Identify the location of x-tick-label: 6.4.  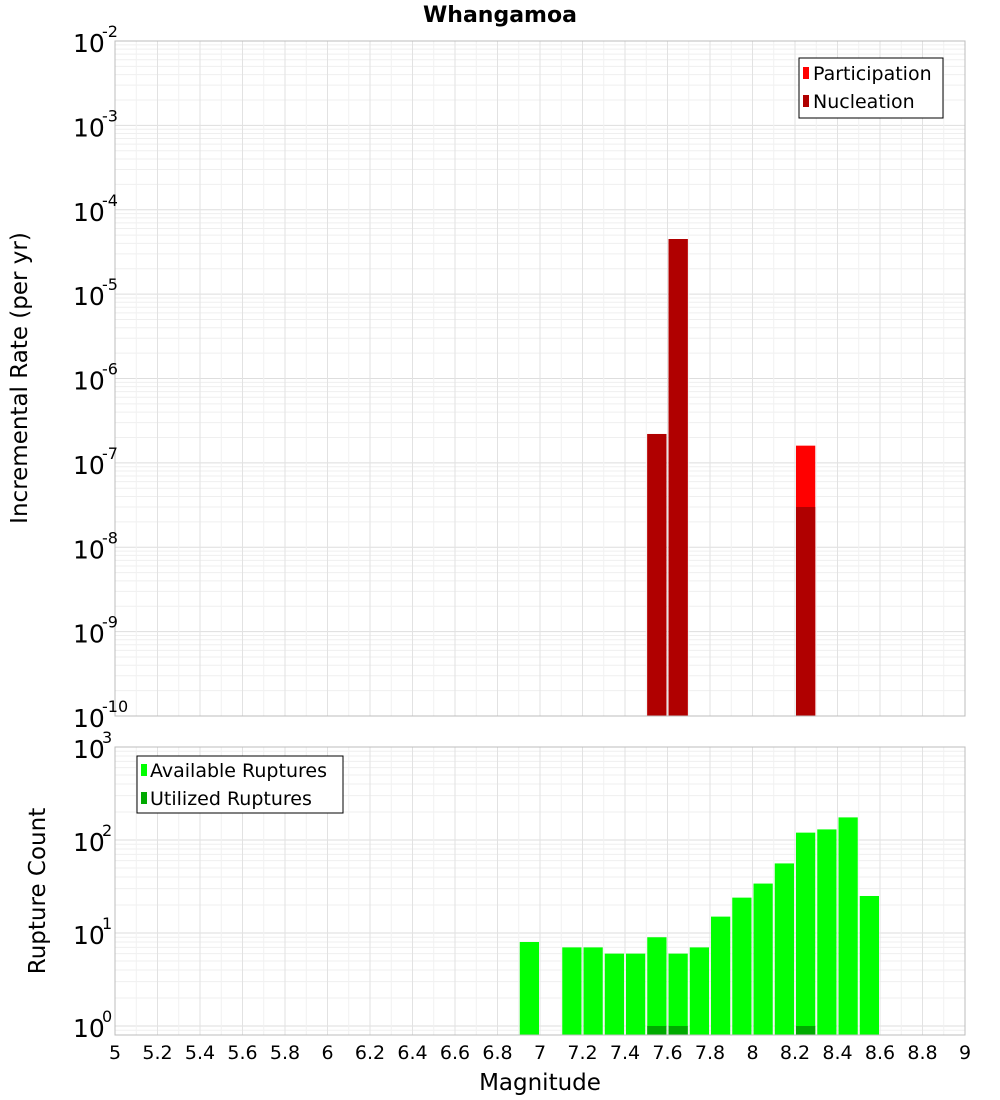
(412, 1053).